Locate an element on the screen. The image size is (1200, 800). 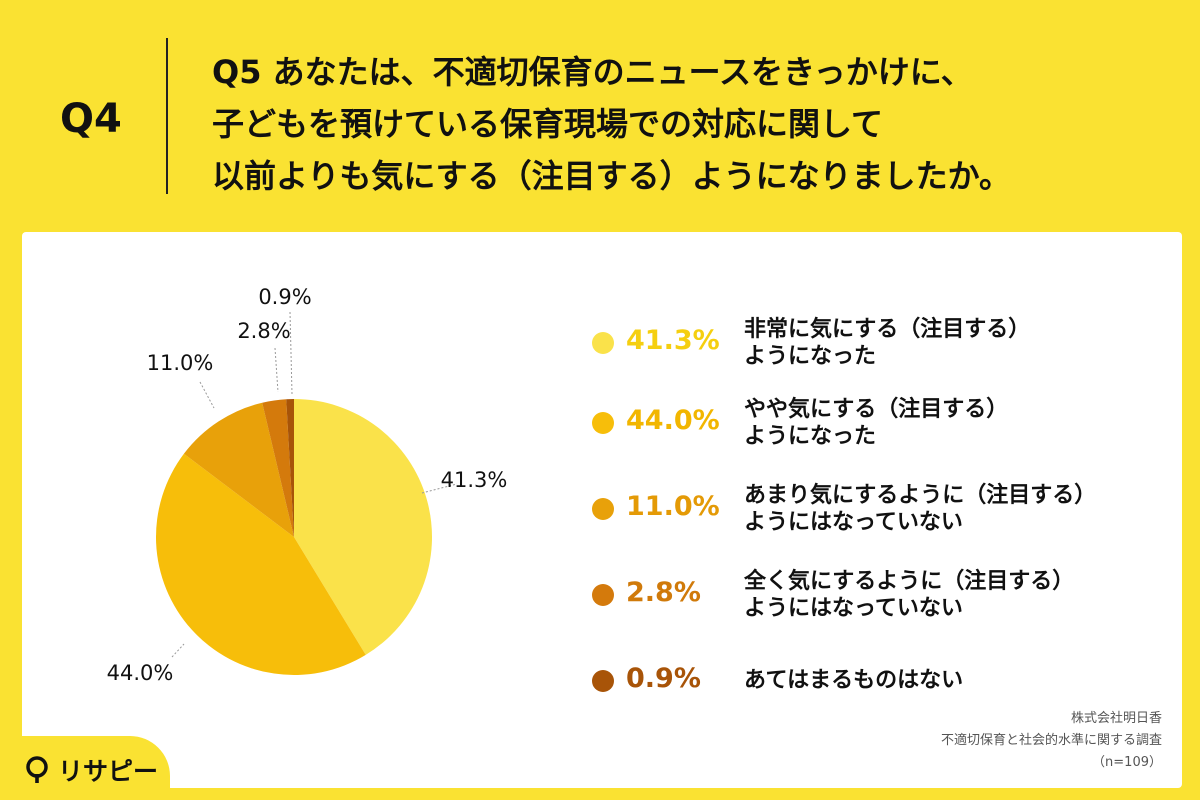
pie-label-5: 0.9% is located at coordinates (284, 297).